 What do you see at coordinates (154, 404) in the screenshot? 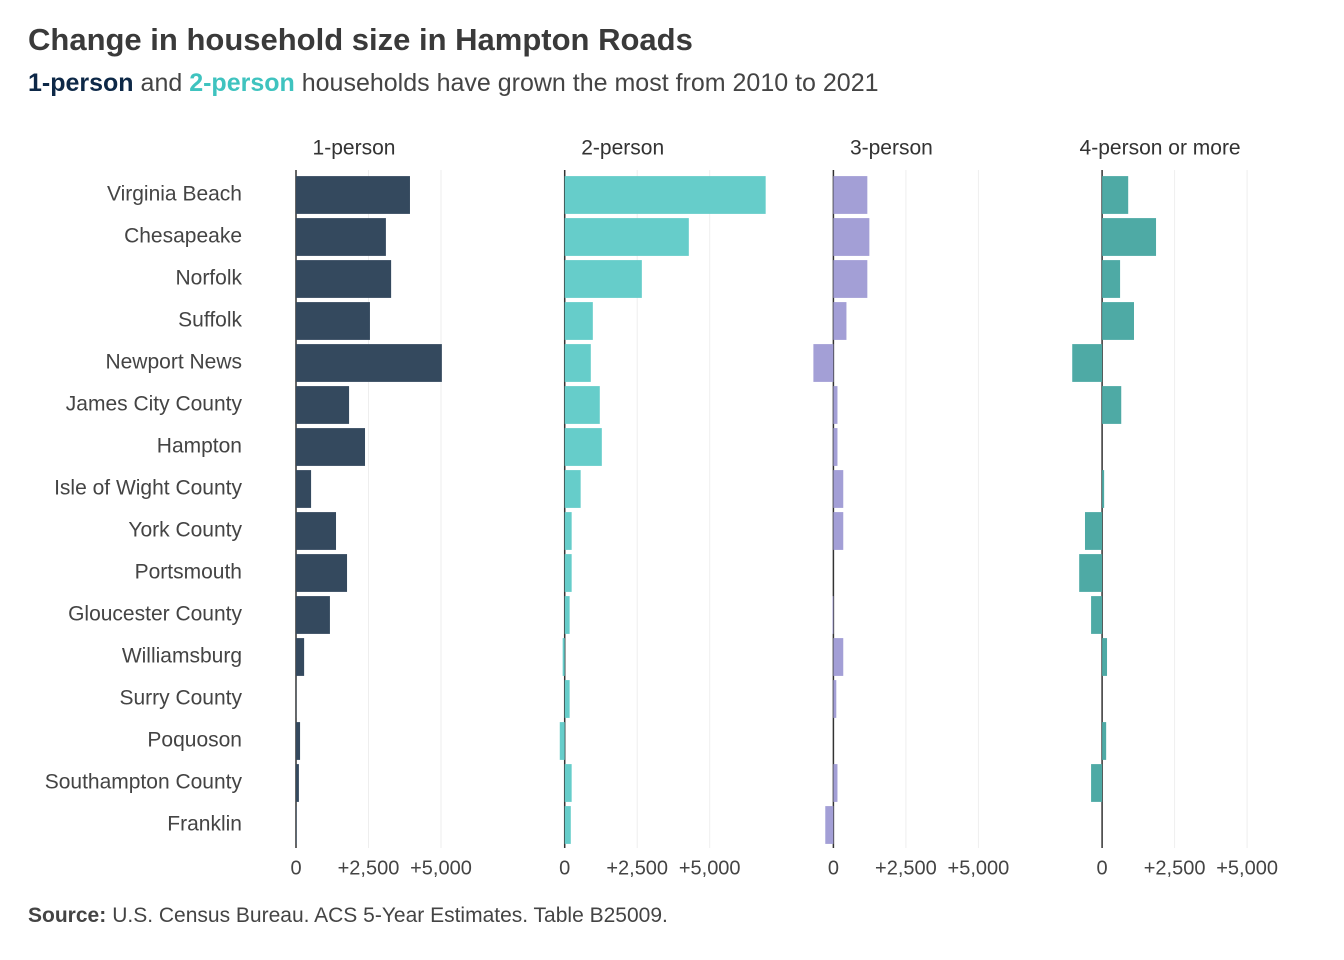
I see `category-label: James City County` at bounding box center [154, 404].